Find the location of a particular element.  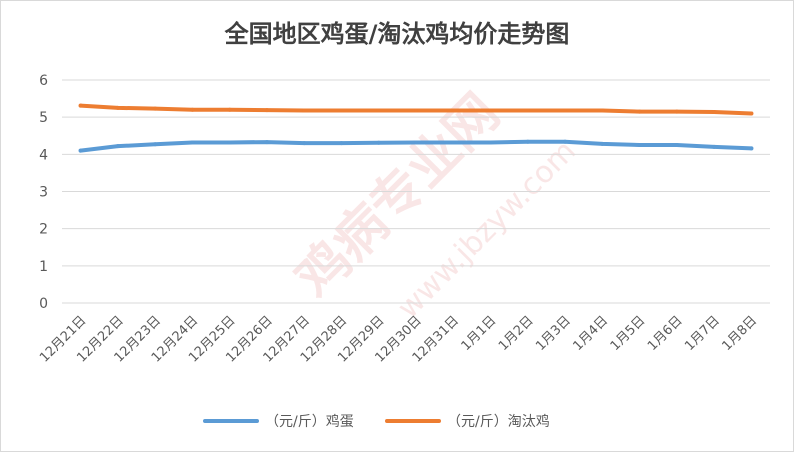

y-tick-label: 0 is located at coordinates (43, 304).